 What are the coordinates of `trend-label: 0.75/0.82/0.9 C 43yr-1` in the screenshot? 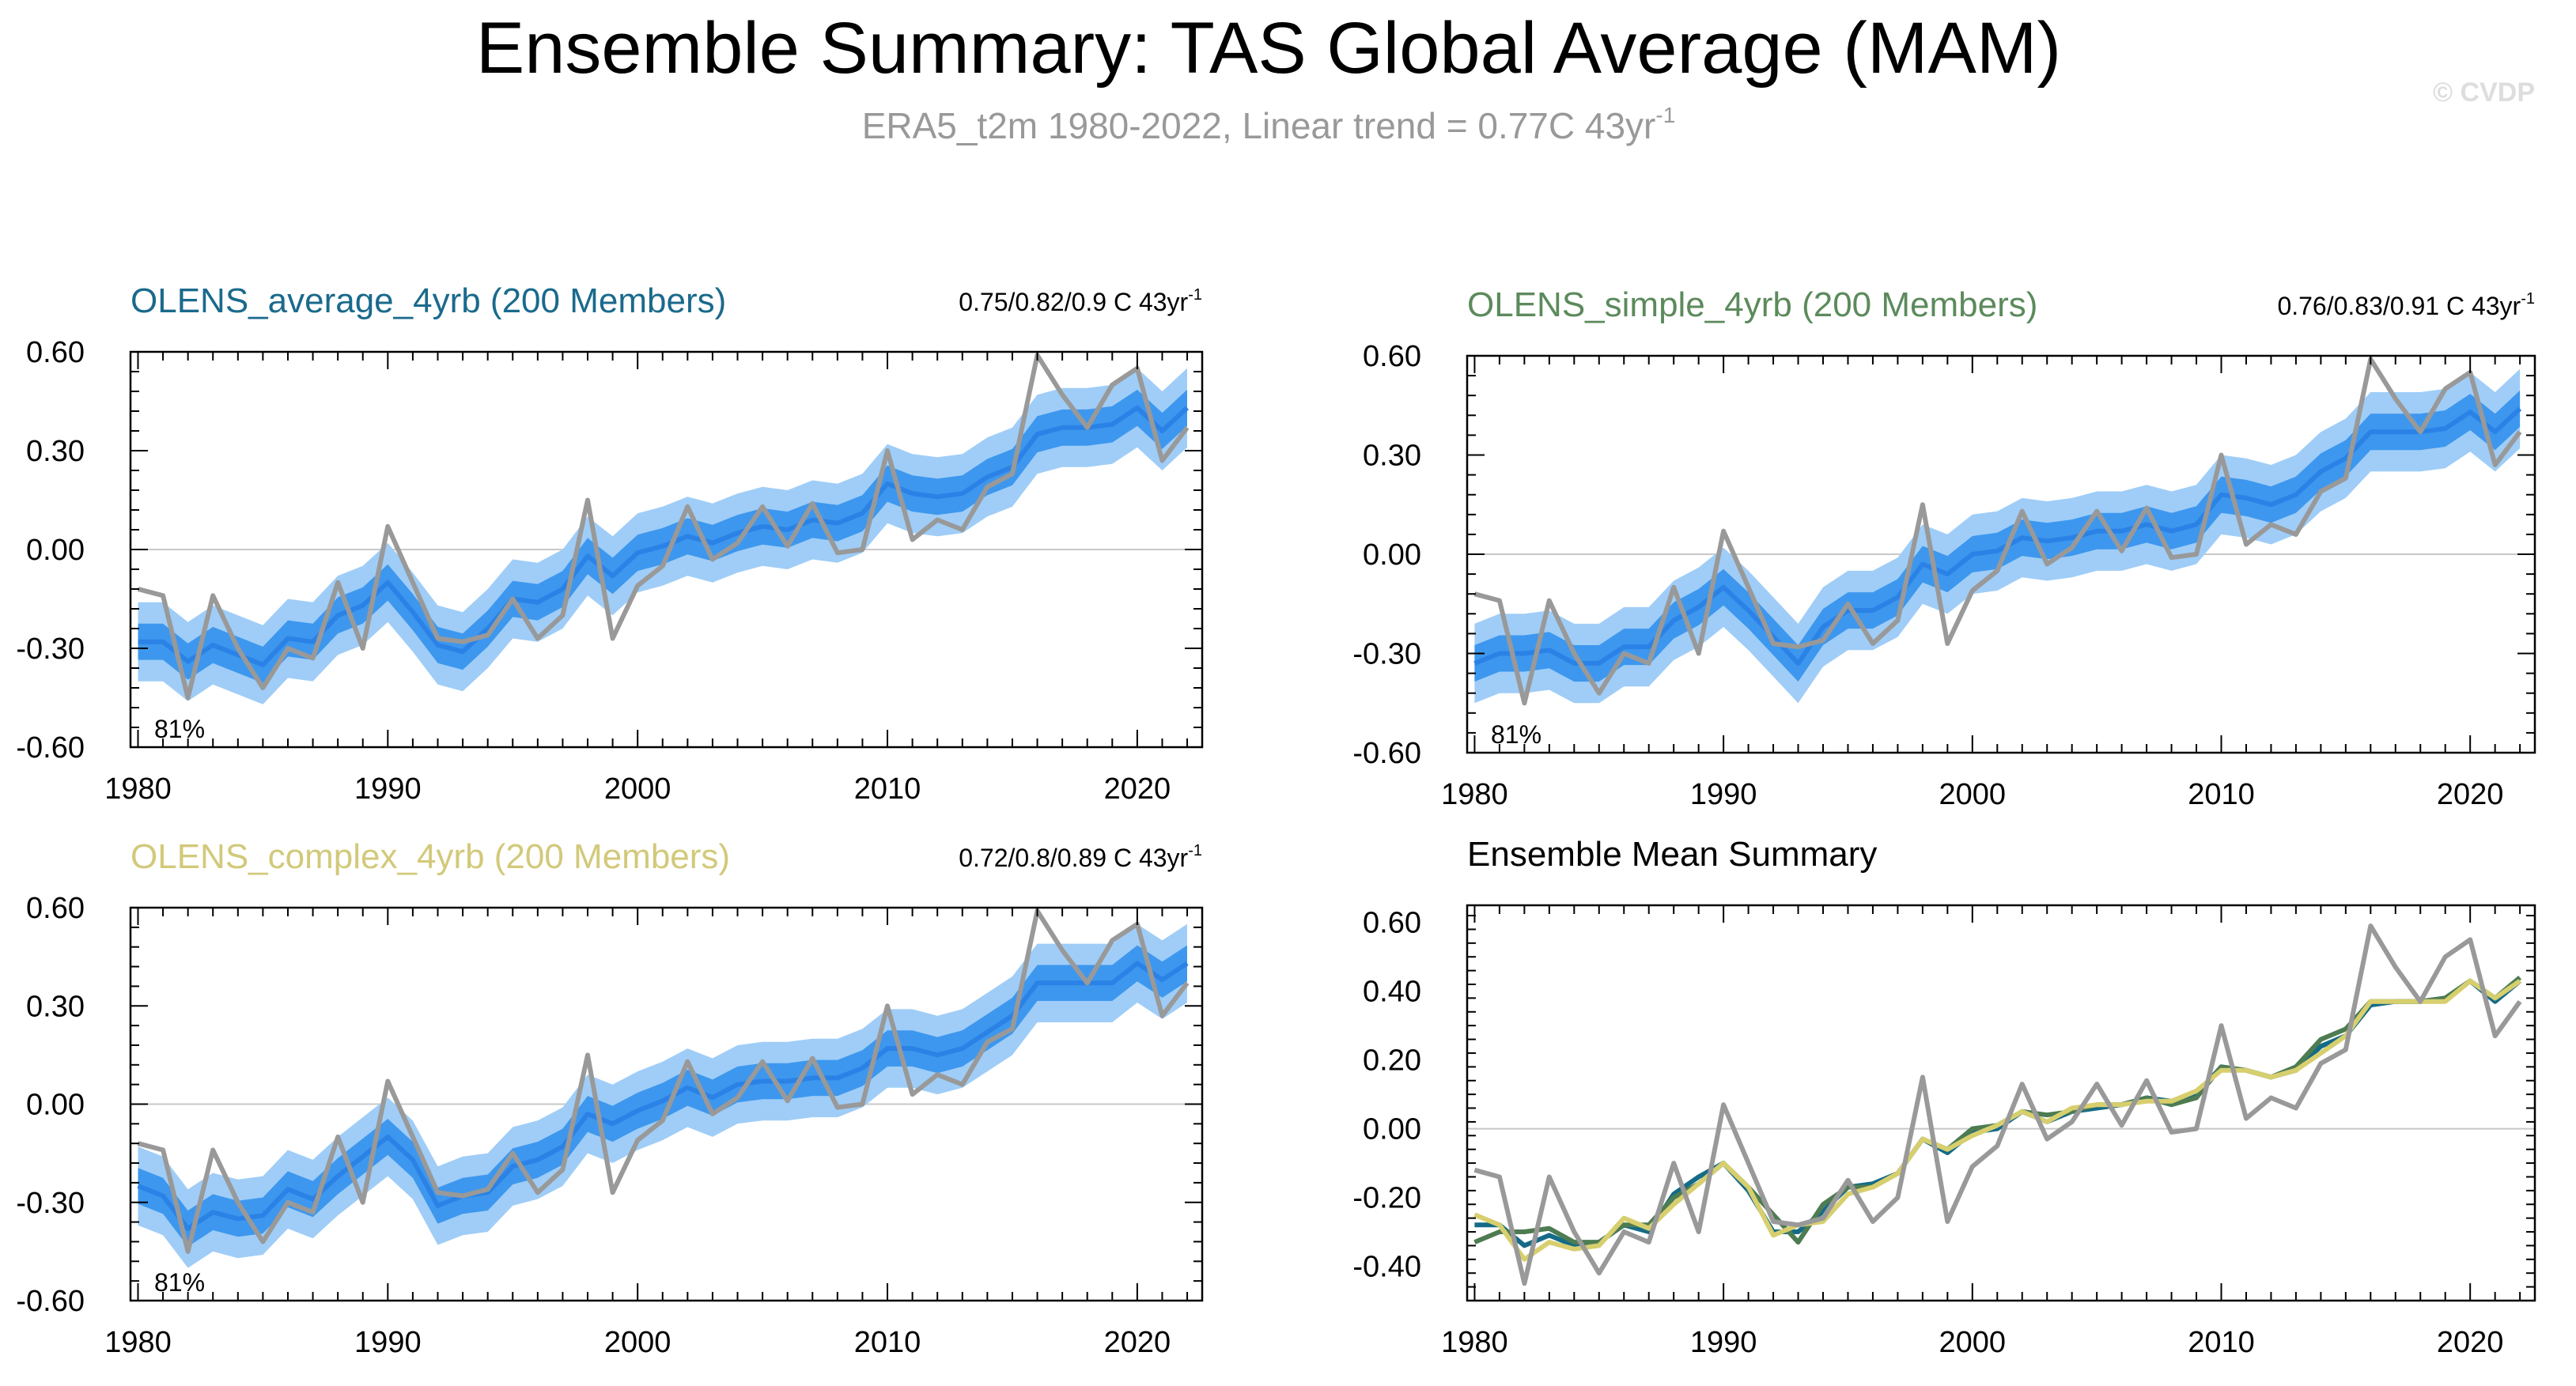 It's located at (1081, 301).